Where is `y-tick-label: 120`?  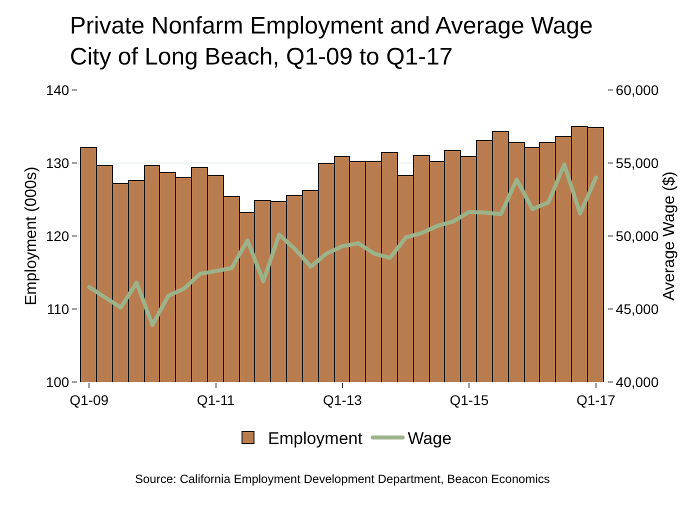
y-tick-label: 120 is located at coordinates (58, 236).